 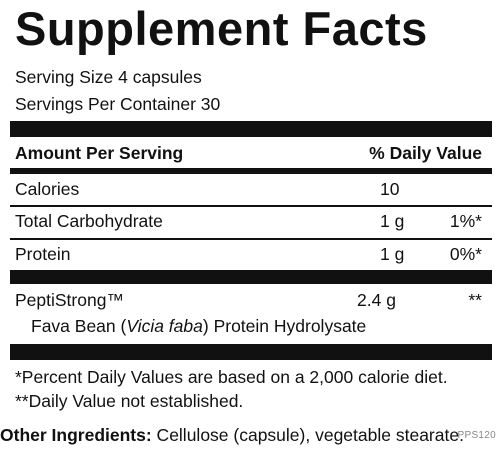 I want to click on panel-title: Supplement Facts, so click(x=221, y=28).